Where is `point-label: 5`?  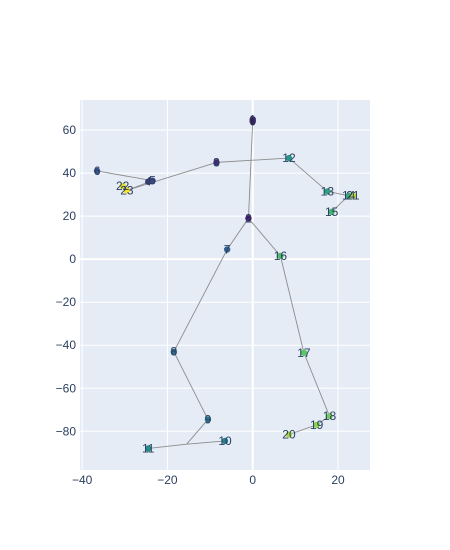 point-label: 5 is located at coordinates (152, 181).